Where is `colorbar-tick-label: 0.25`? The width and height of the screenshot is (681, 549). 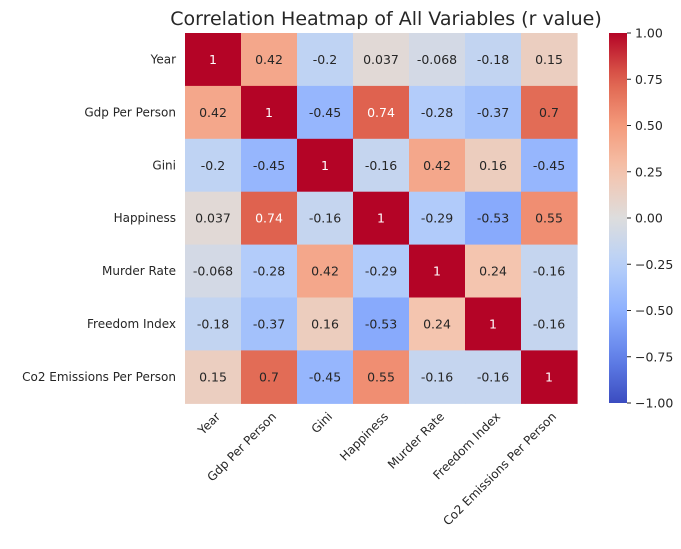
colorbar-tick-label: 0.25 is located at coordinates (649, 171).